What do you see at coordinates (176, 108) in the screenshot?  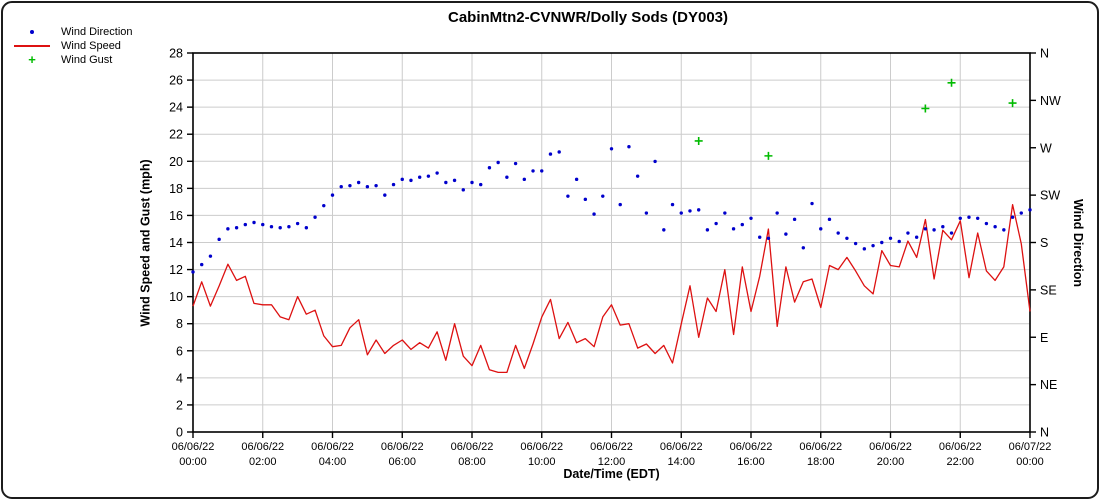 I see `svg-text: 24` at bounding box center [176, 108].